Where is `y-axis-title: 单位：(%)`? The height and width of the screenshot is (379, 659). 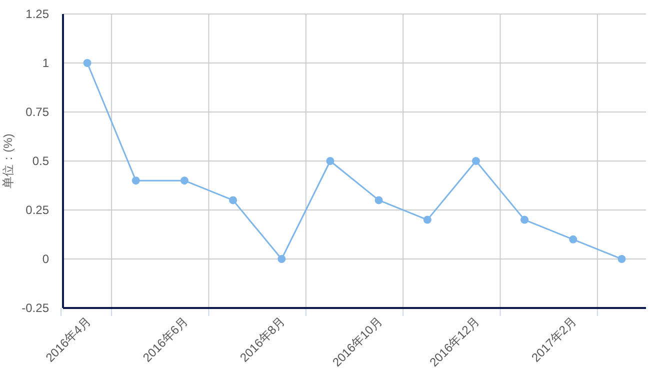
y-axis-title: 单位：(%) is located at coordinates (8, 161).